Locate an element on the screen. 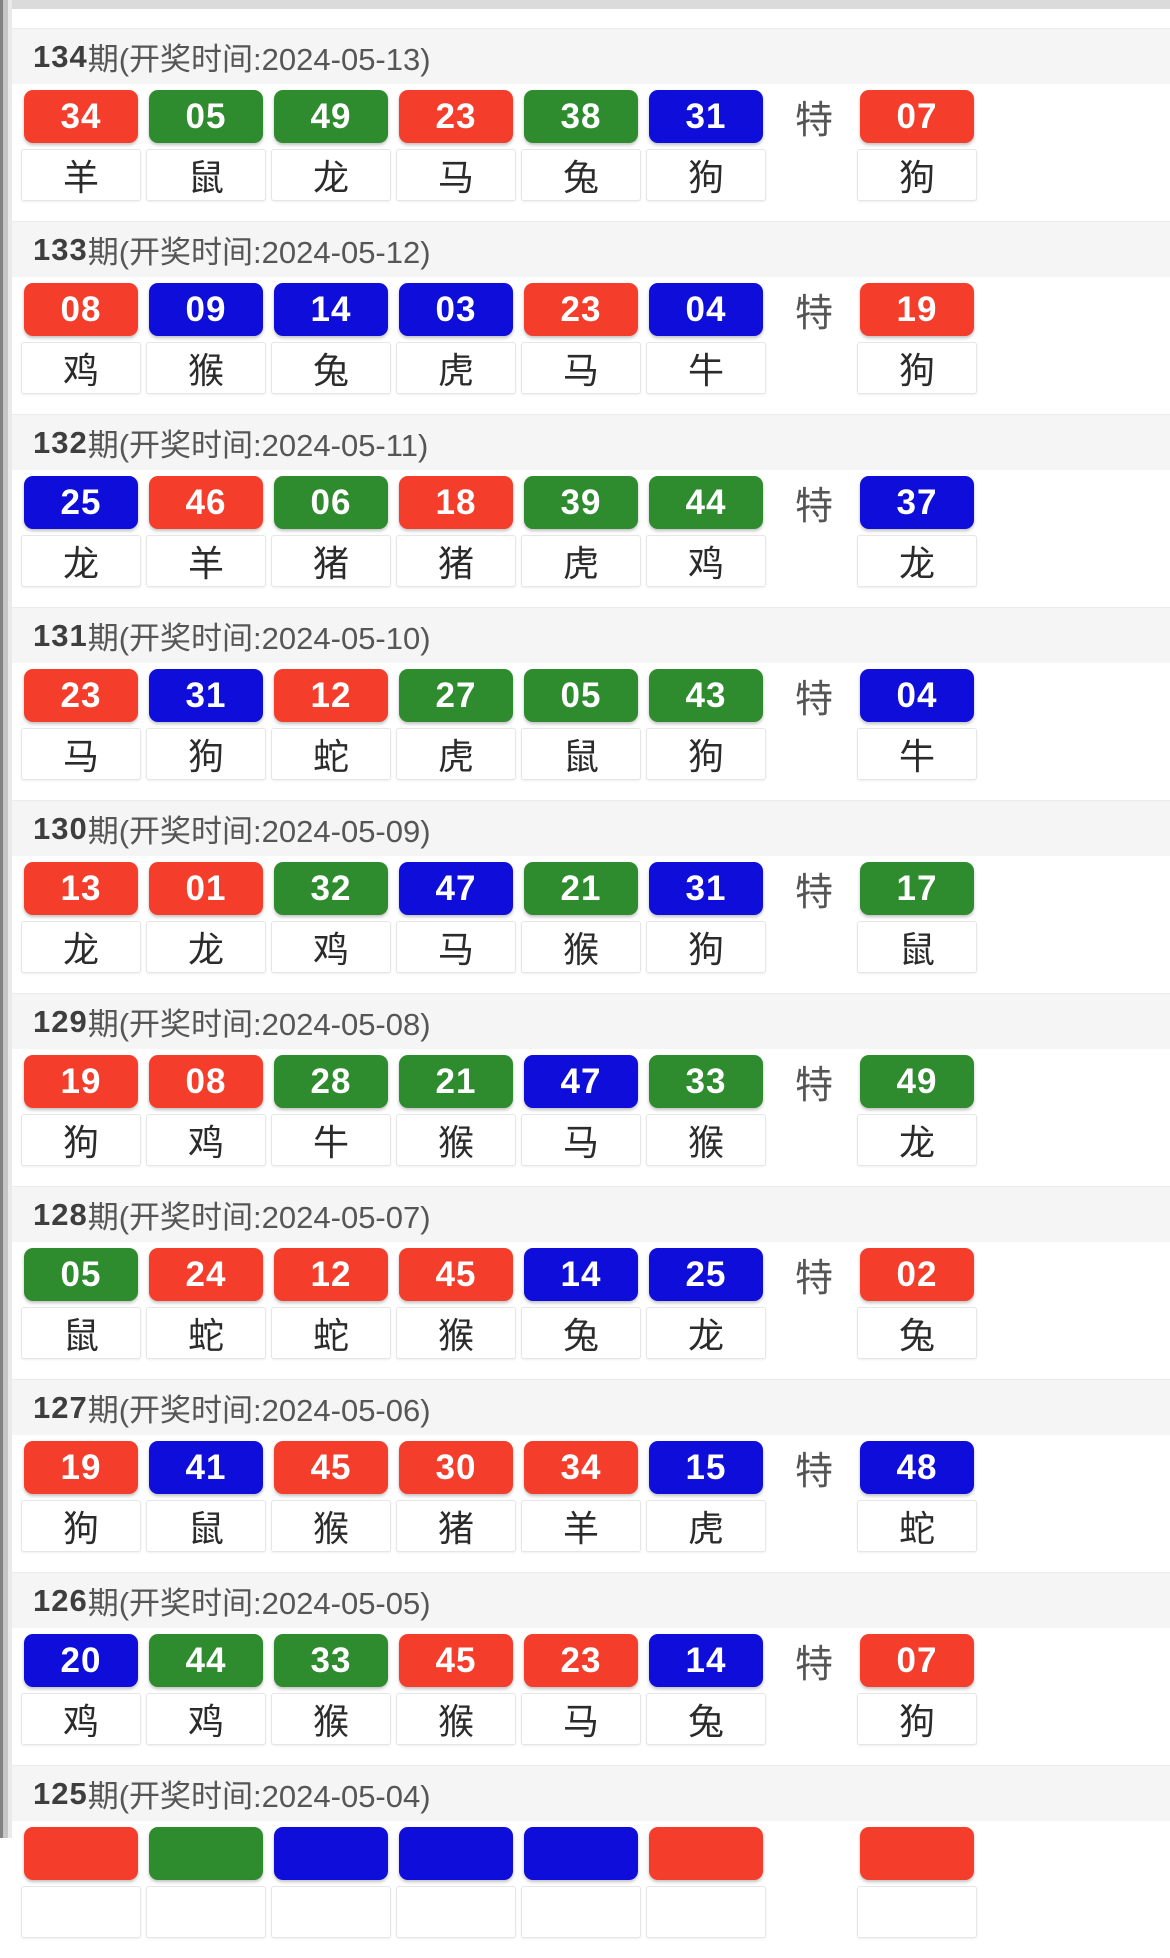 The image size is (1170, 1958). number-ball: 12 is located at coordinates (331, 1274).